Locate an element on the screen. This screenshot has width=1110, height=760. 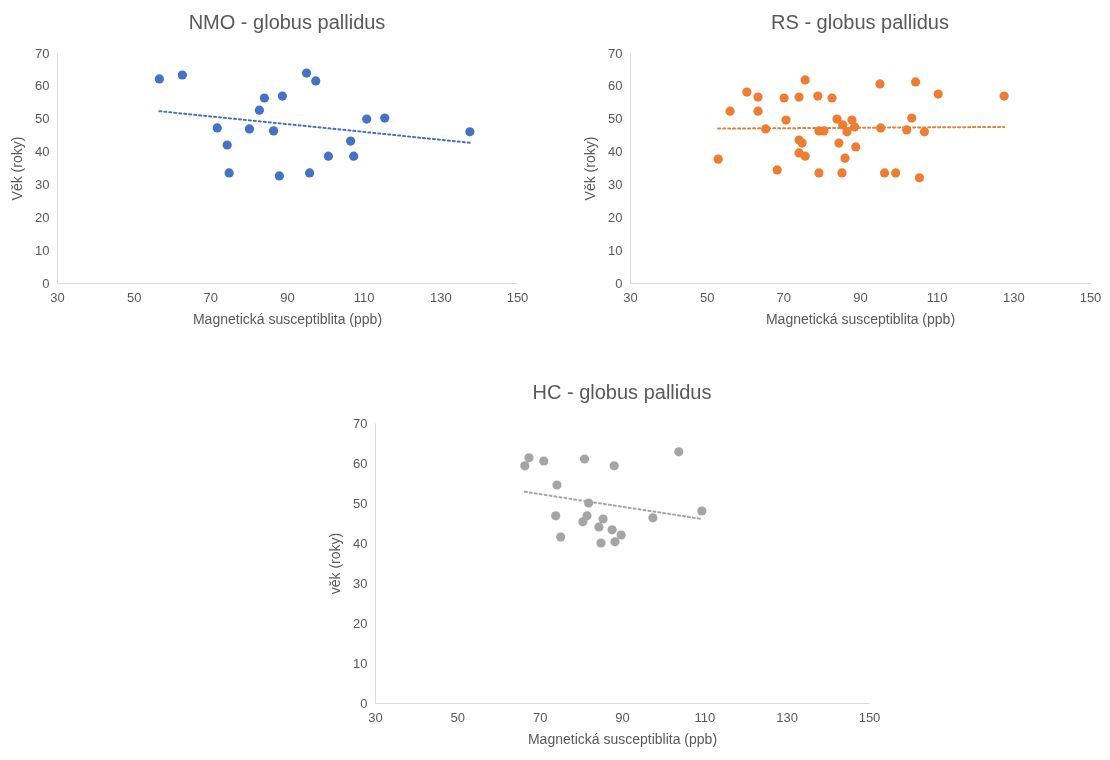
y-axis-title: věk (roky) is located at coordinates (335, 563).